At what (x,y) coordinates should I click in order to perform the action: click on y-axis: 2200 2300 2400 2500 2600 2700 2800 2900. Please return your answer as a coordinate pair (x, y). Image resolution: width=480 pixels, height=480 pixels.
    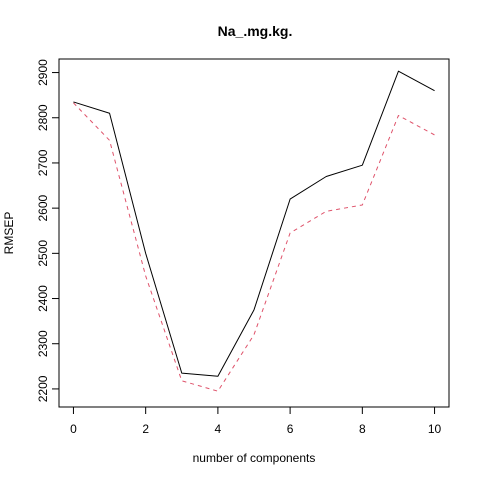
    Looking at the image, I should click on (48, 230).